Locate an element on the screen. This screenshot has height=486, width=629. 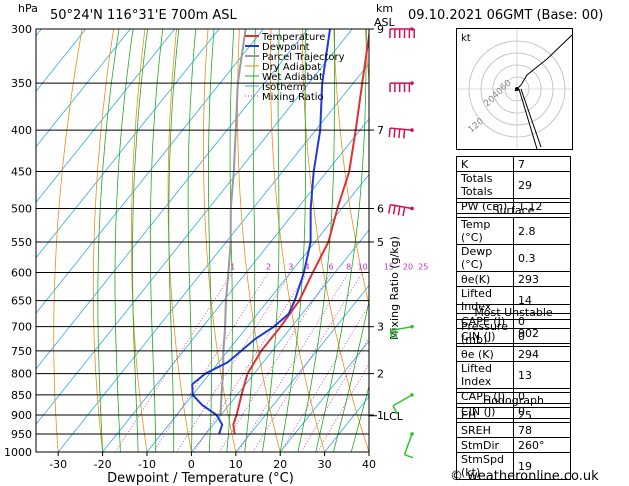
index-value: 78 is located at coordinates (542, 430).